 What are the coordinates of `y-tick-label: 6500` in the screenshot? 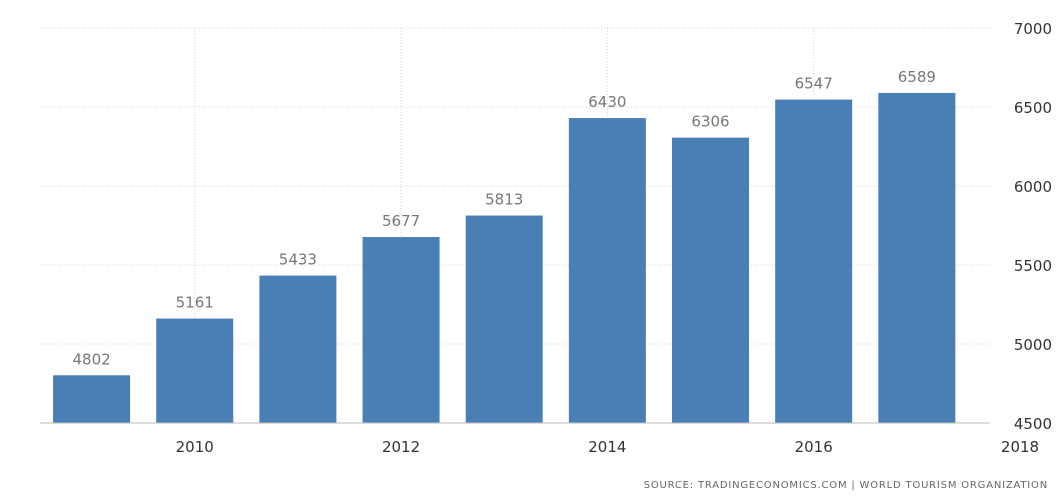 It's located at (1033, 108).